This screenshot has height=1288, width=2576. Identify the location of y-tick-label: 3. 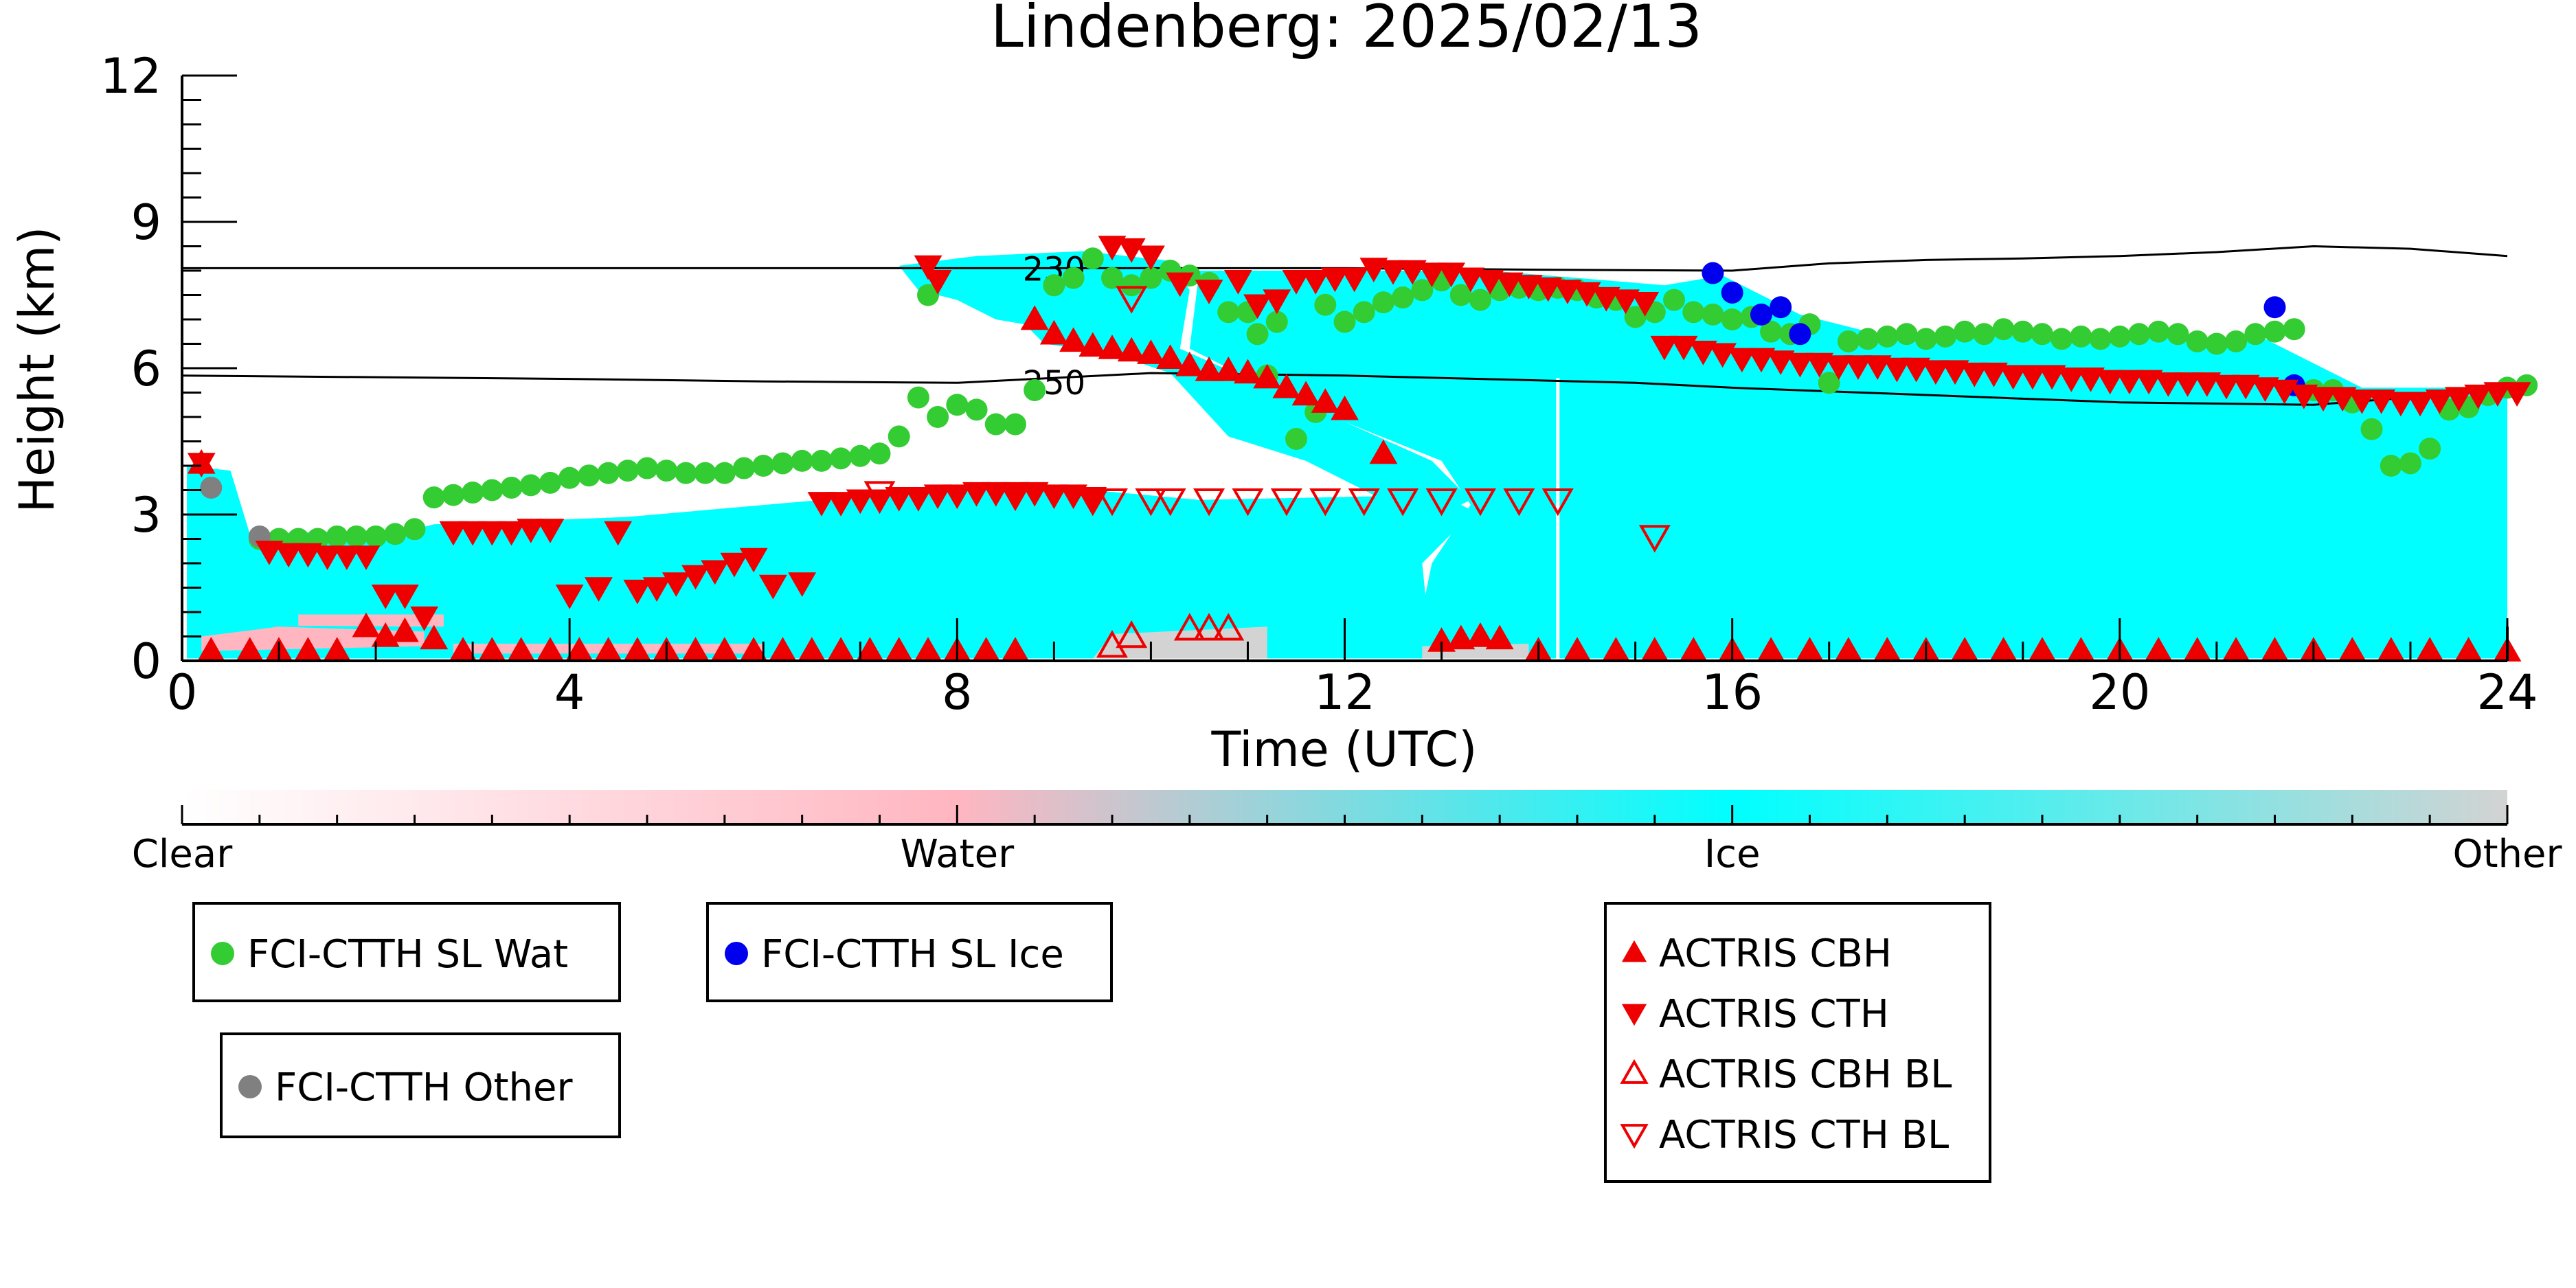
(146, 515).